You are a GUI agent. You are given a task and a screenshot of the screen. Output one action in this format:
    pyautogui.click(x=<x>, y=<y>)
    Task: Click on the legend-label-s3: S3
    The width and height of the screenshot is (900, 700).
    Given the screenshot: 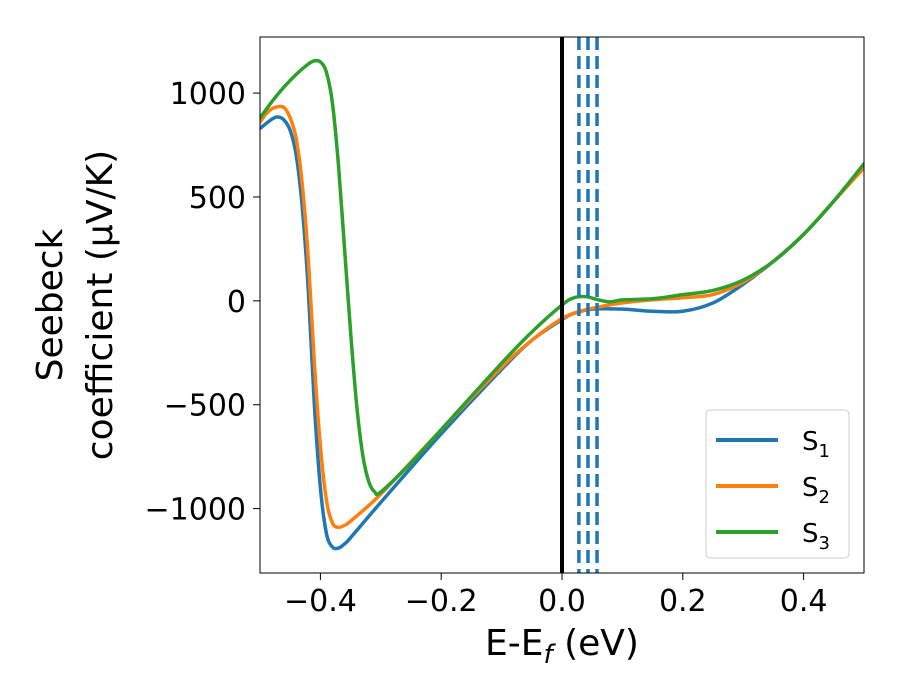 What is the action you would take?
    pyautogui.click(x=816, y=536)
    